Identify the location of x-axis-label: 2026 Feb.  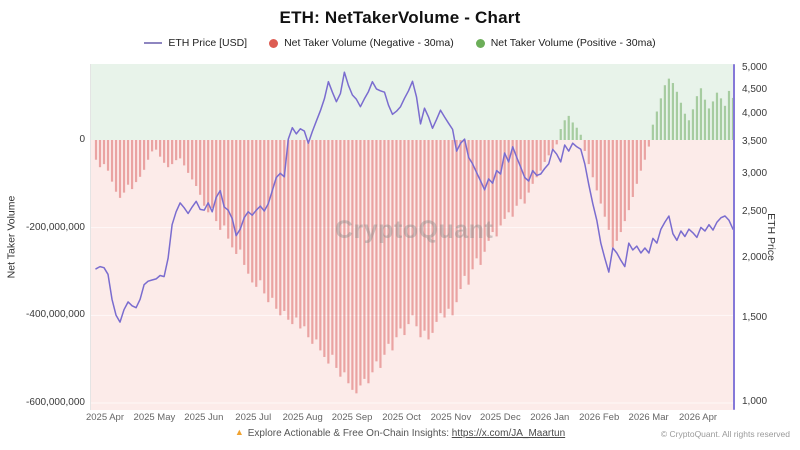
(599, 417).